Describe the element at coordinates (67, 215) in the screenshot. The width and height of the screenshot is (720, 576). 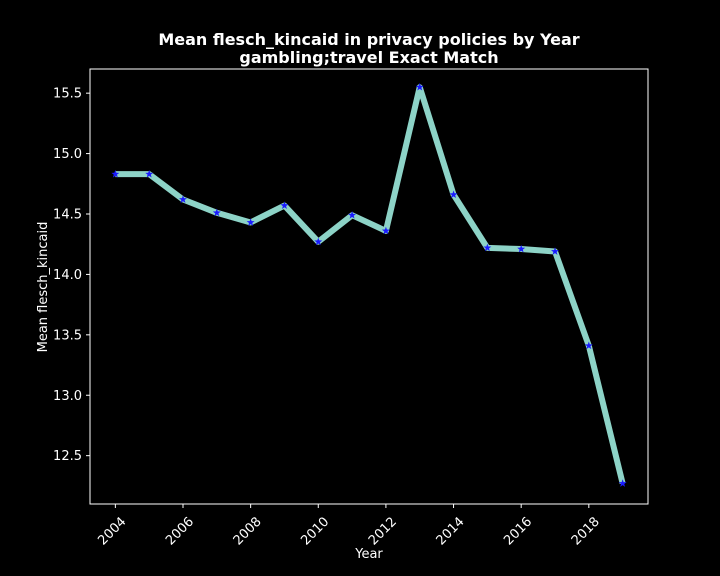
I see `y-tick-label: 14.5` at that location.